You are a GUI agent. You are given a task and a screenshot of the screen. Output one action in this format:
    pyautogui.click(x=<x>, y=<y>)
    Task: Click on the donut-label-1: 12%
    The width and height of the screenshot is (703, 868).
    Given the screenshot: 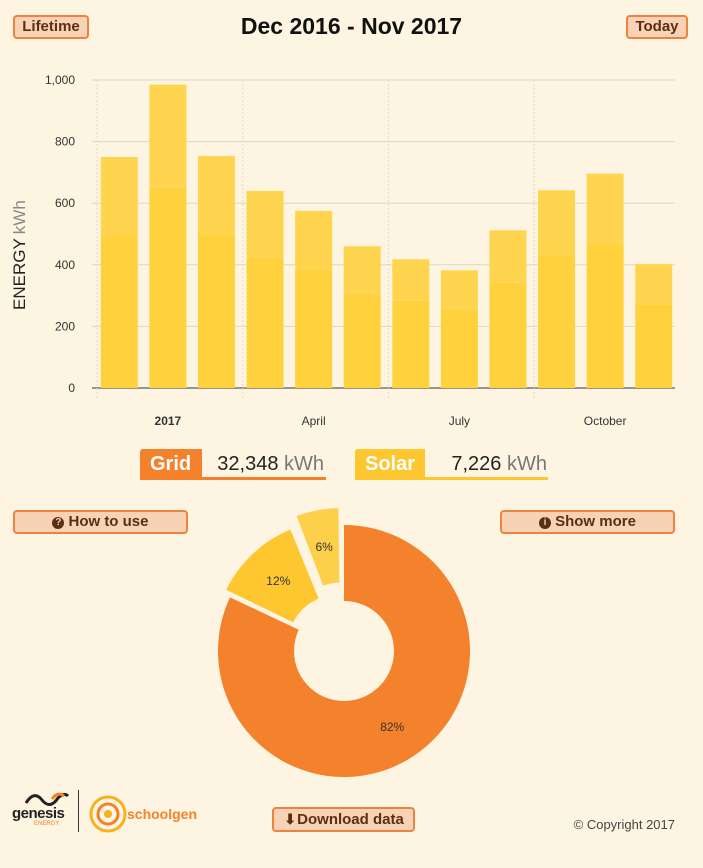 What is the action you would take?
    pyautogui.click(x=278, y=581)
    